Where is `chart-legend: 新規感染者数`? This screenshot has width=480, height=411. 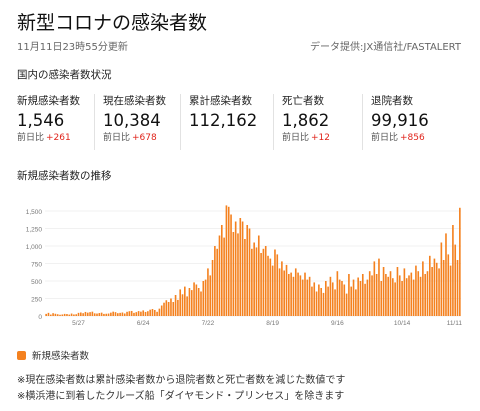 chart-legend: 新規感染者数 is located at coordinates (53, 355).